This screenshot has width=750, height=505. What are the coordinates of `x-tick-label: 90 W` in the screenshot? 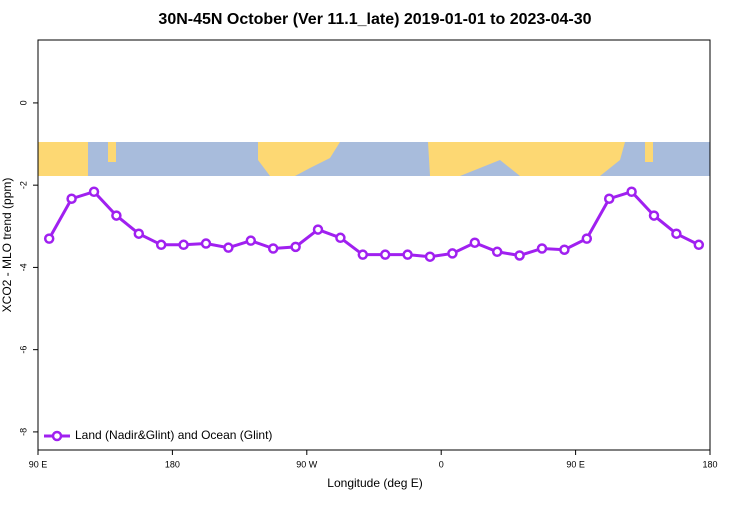 It's located at (307, 464).